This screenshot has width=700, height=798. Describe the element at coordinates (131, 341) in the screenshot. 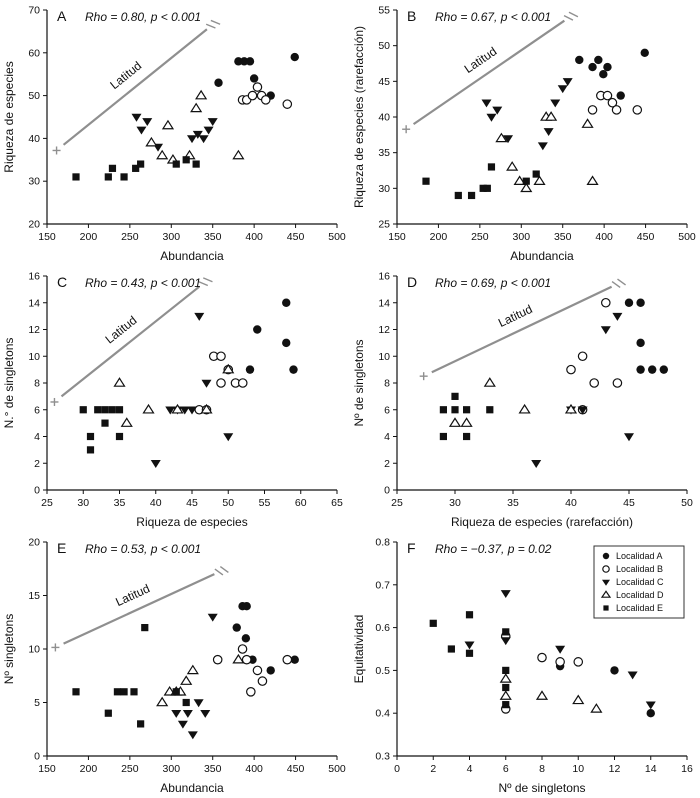

I see `latitud-reference-line: Latitud` at that location.